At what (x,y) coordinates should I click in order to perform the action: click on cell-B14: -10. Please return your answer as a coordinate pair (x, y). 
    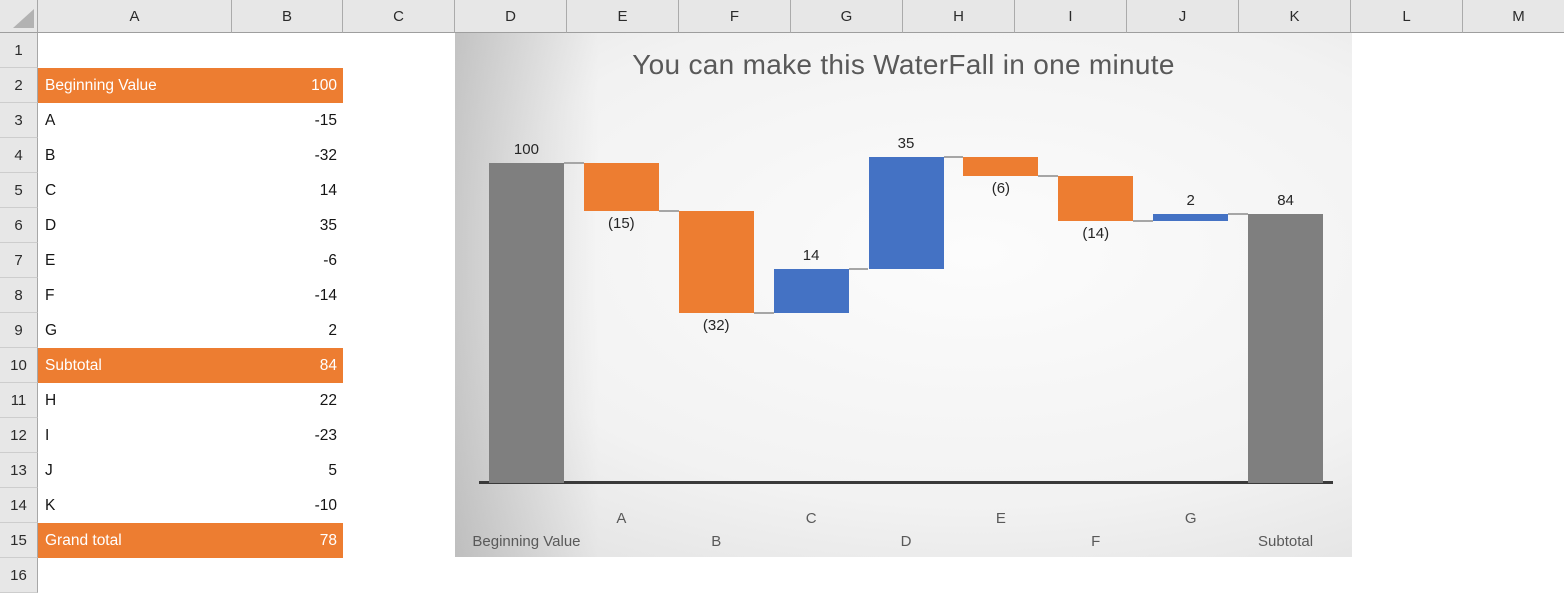
    Looking at the image, I should click on (325, 505).